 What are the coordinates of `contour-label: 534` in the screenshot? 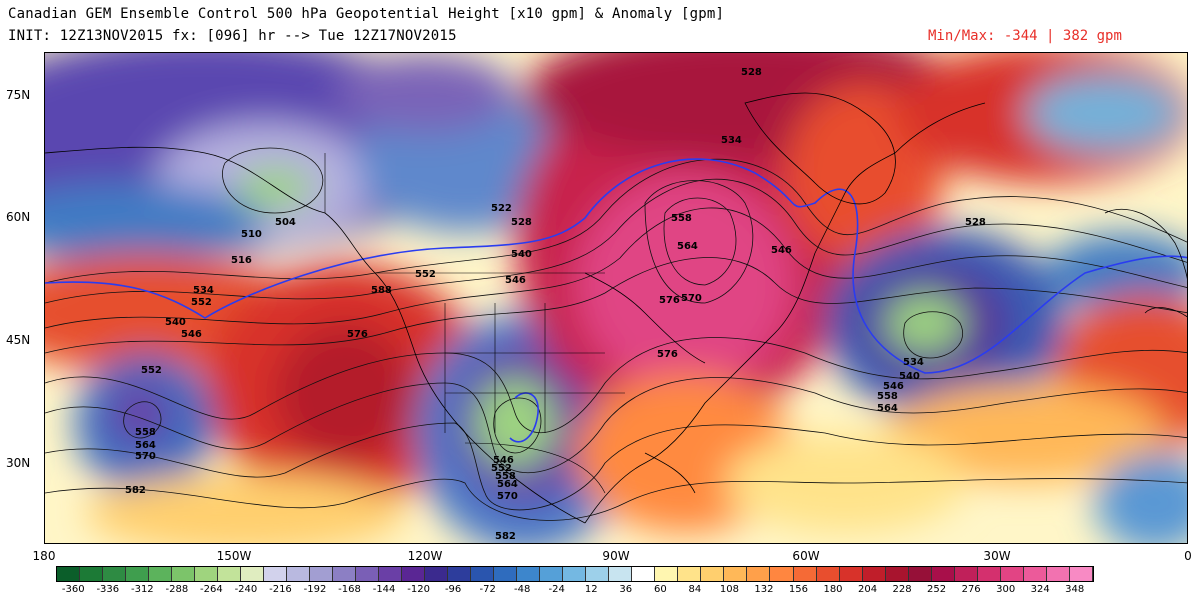 It's located at (913, 362).